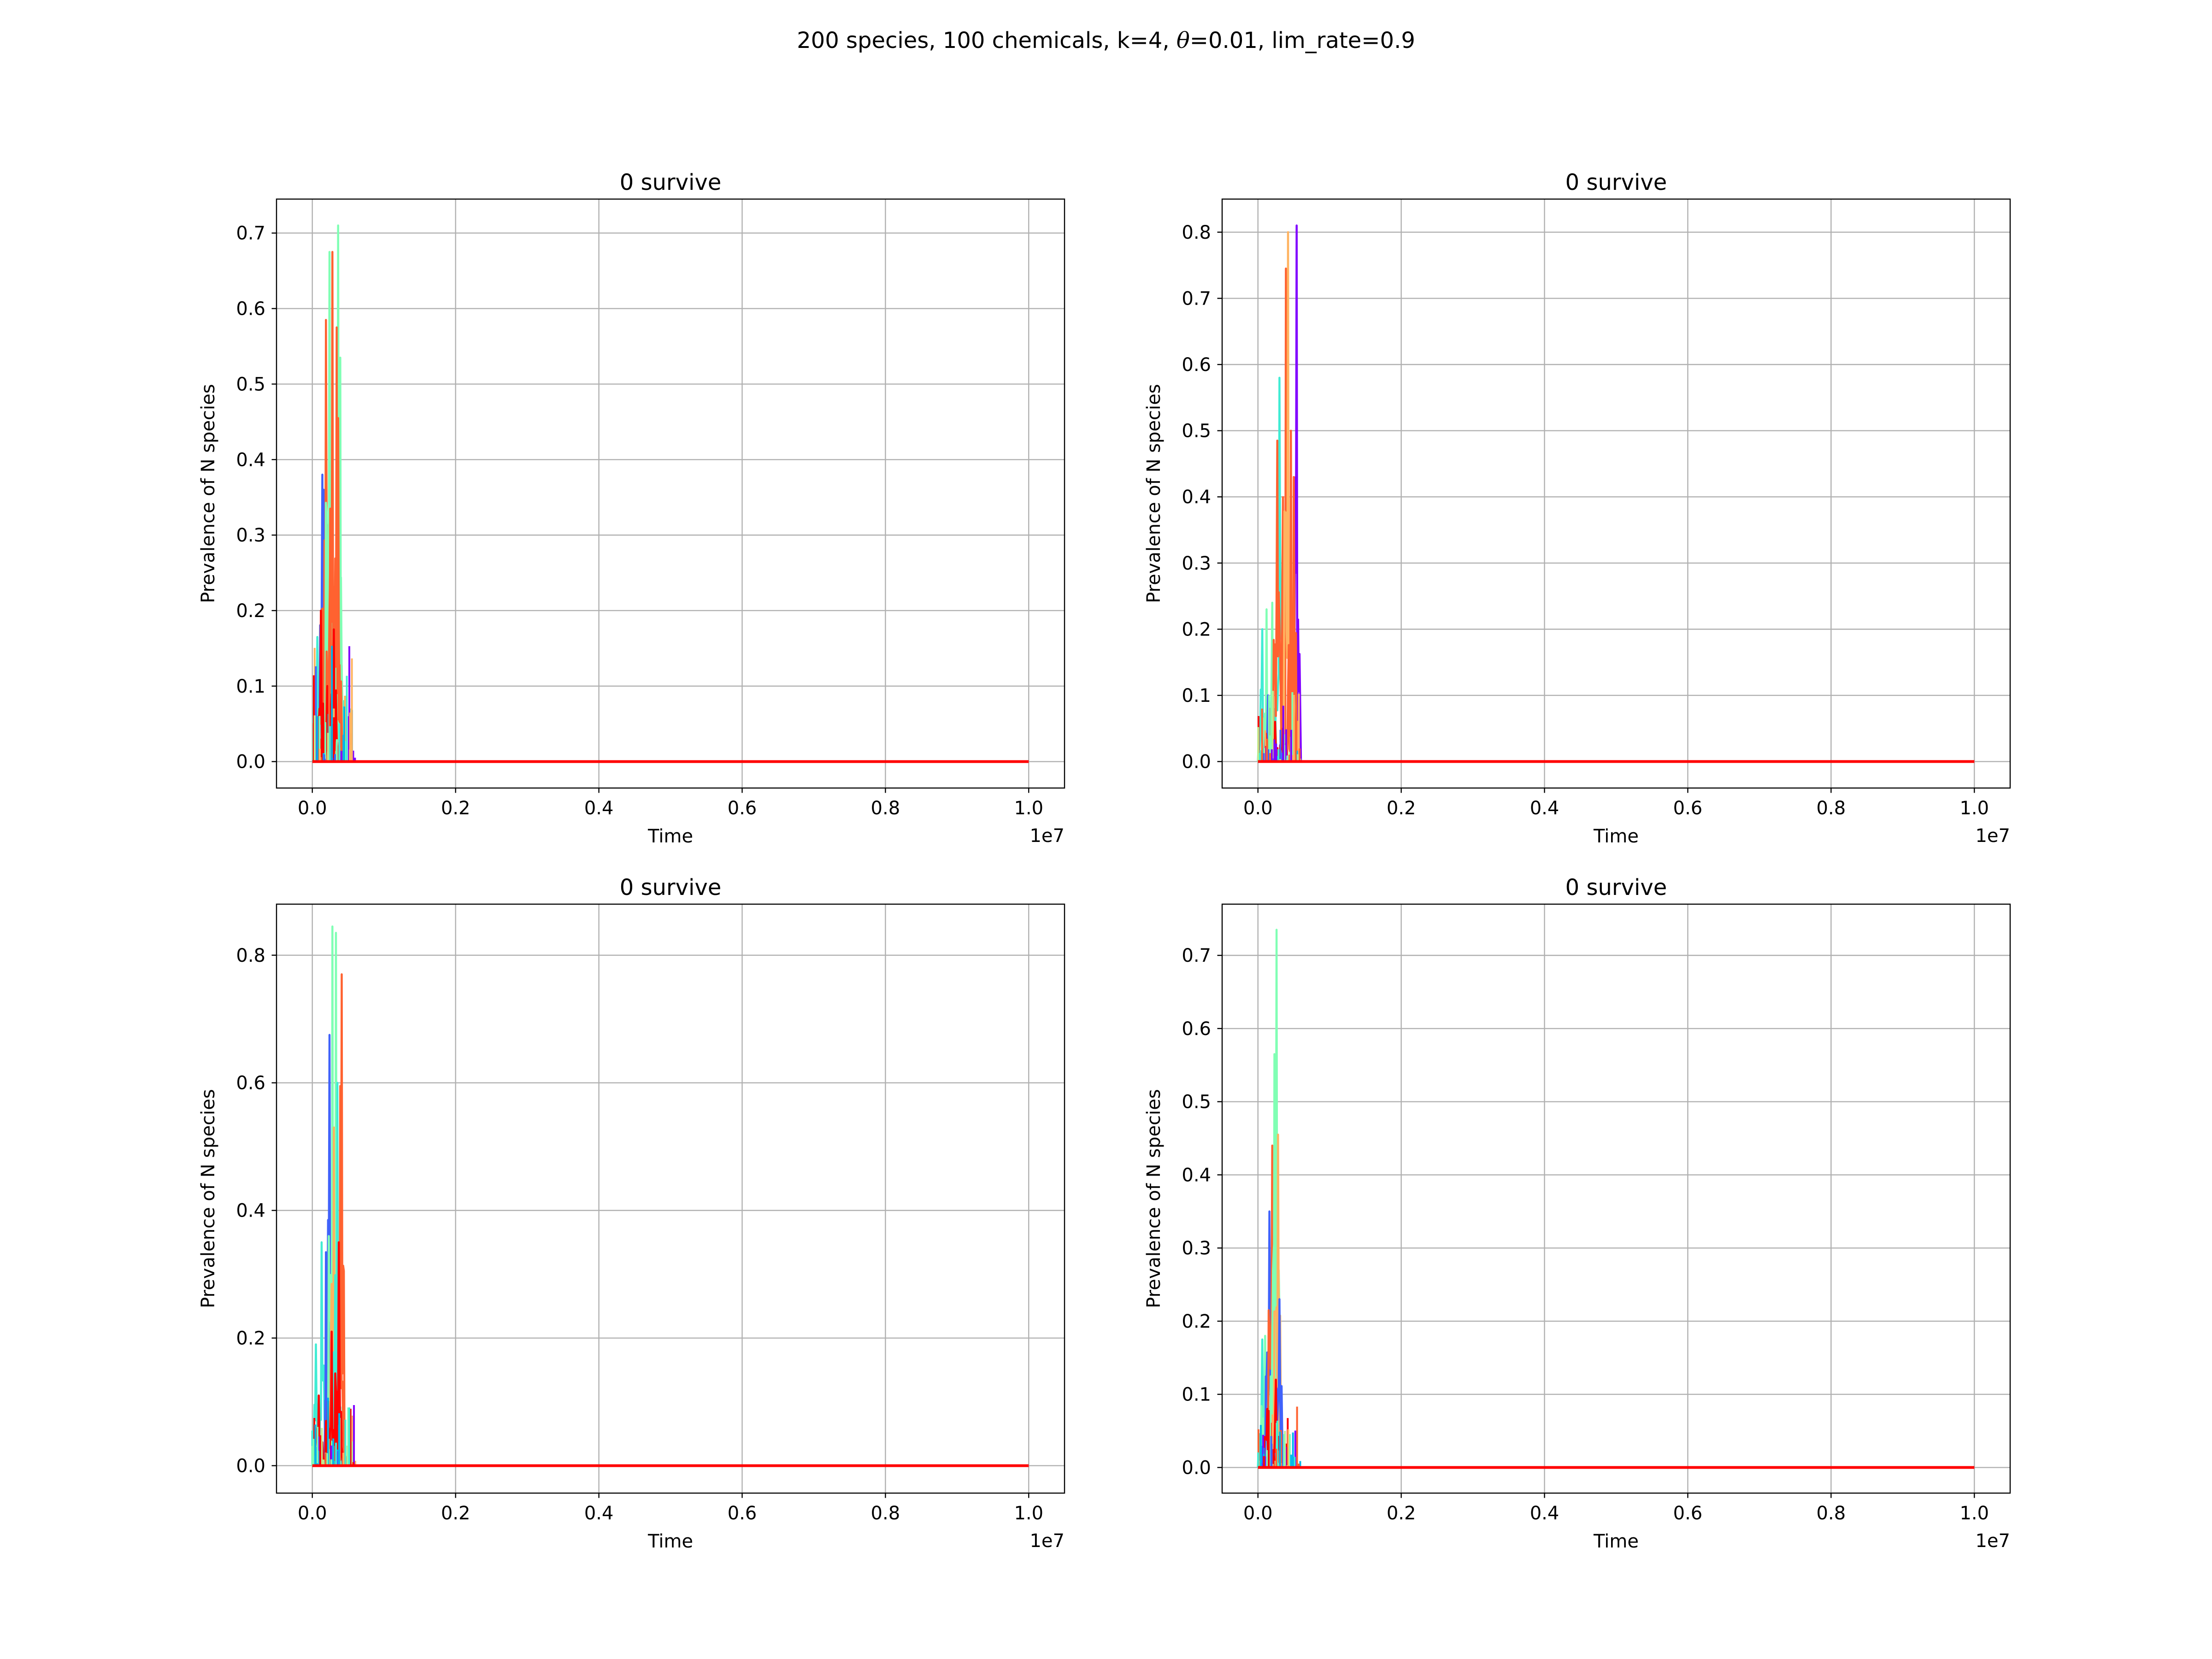  Describe the element at coordinates (1183, 40) in the screenshot. I see `suptitle-theta: θ` at that location.